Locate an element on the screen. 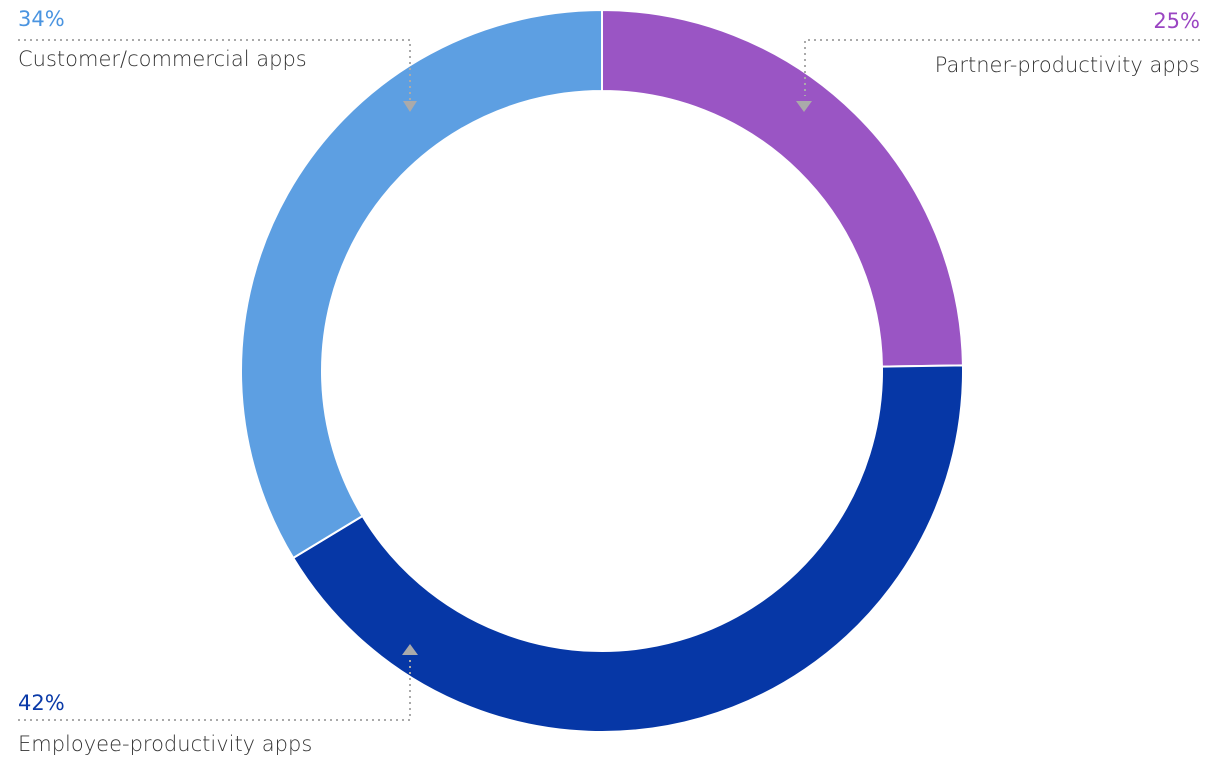  value-label: 34% is located at coordinates (41, 19).